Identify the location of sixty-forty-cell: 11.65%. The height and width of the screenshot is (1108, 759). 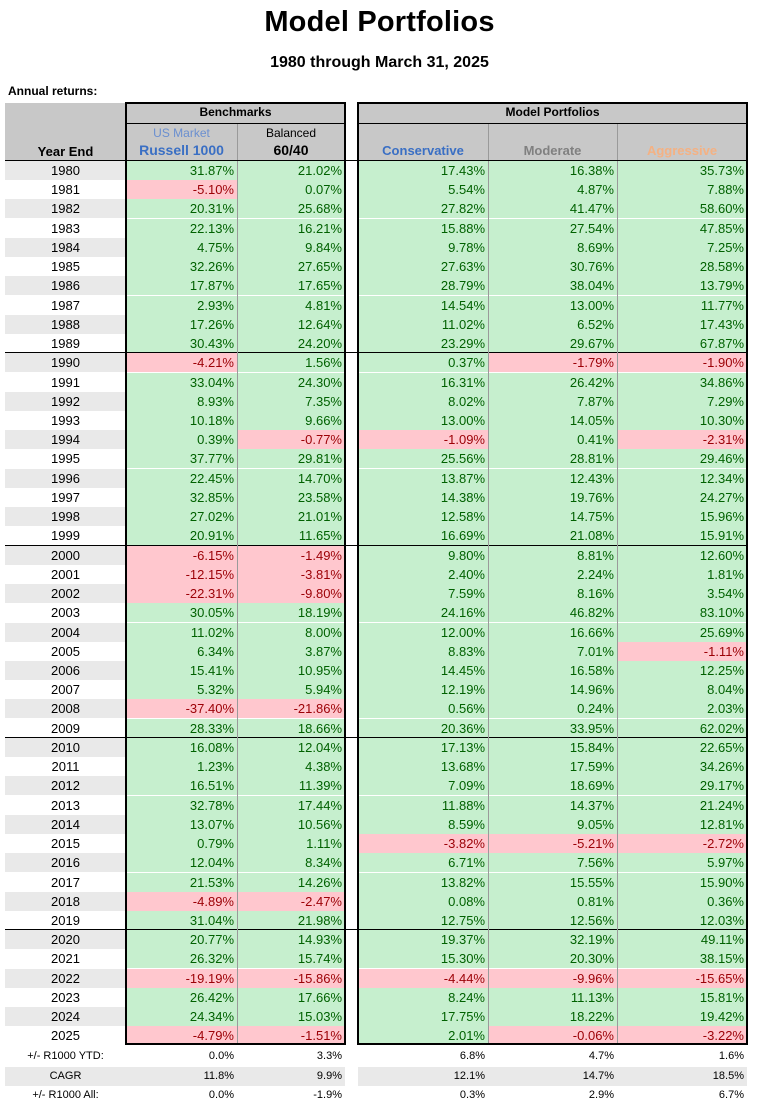
(291, 536).